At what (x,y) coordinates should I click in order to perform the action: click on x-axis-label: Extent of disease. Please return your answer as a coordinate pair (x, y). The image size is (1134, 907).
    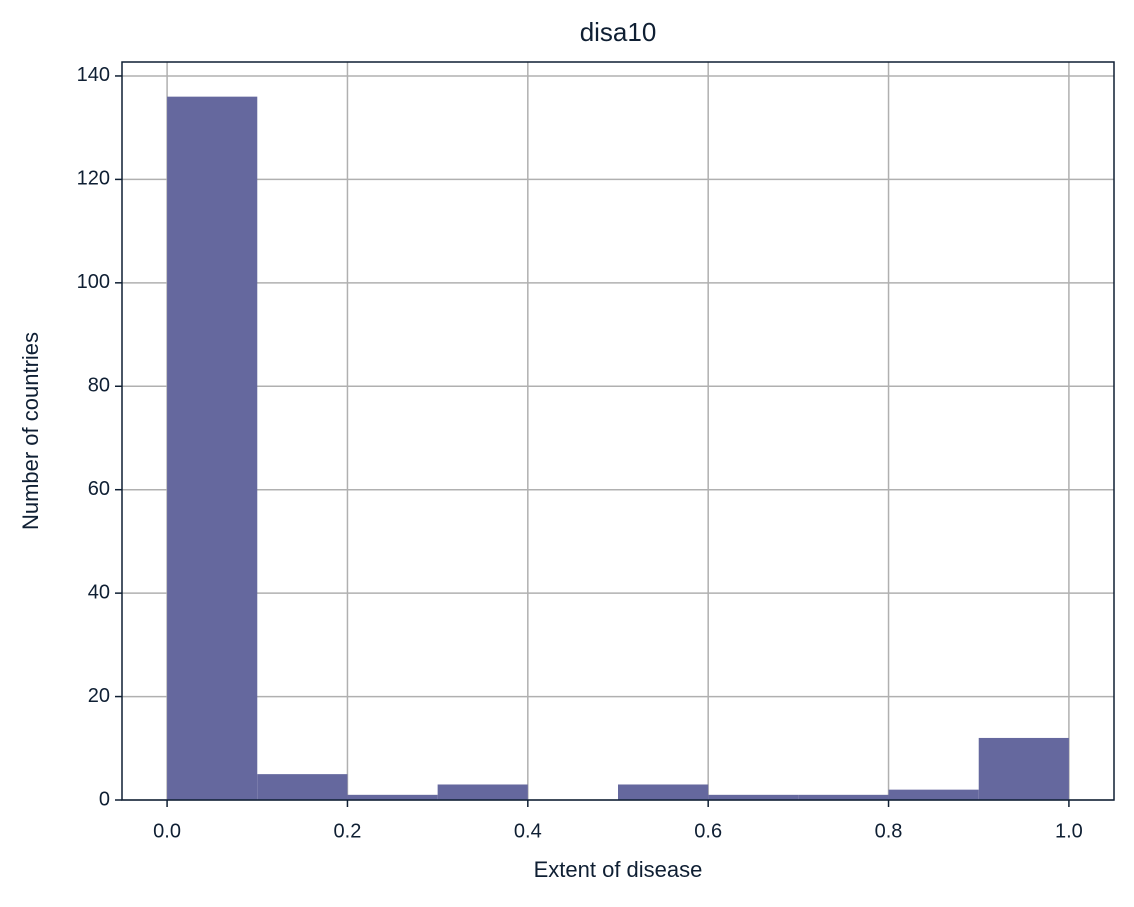
    Looking at the image, I should click on (618, 869).